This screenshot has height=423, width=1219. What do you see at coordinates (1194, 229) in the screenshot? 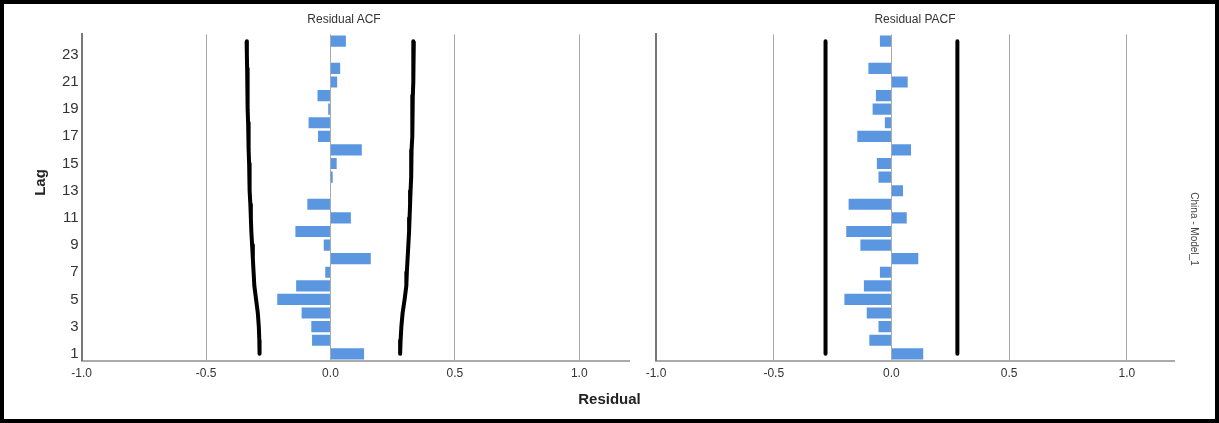
I see `text: China - Model_1` at bounding box center [1194, 229].